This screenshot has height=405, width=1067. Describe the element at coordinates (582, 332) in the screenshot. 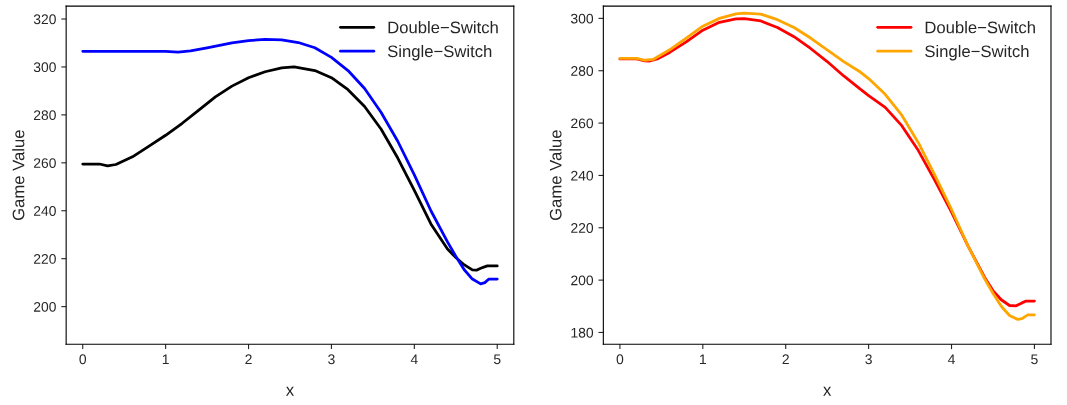

I see `y-tick-label: 180` at that location.